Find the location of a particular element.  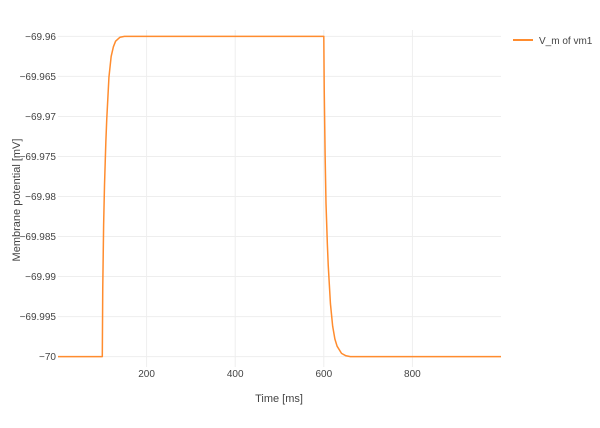

x-axis-ticks: 200 400 600 800 is located at coordinates (279, 374).